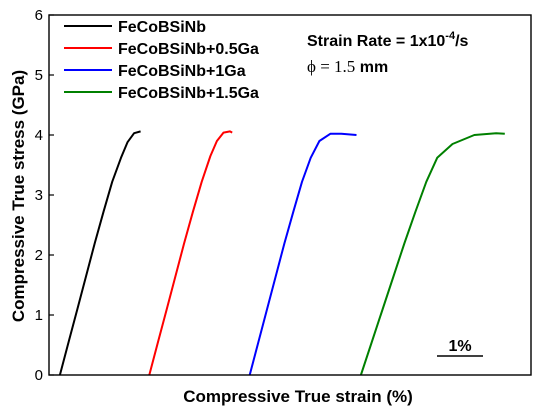 The image size is (550, 414). Describe the element at coordinates (44, 195) in the screenshot. I see `y-axis-ticks: 0 1 2 3 4 5 6` at that location.